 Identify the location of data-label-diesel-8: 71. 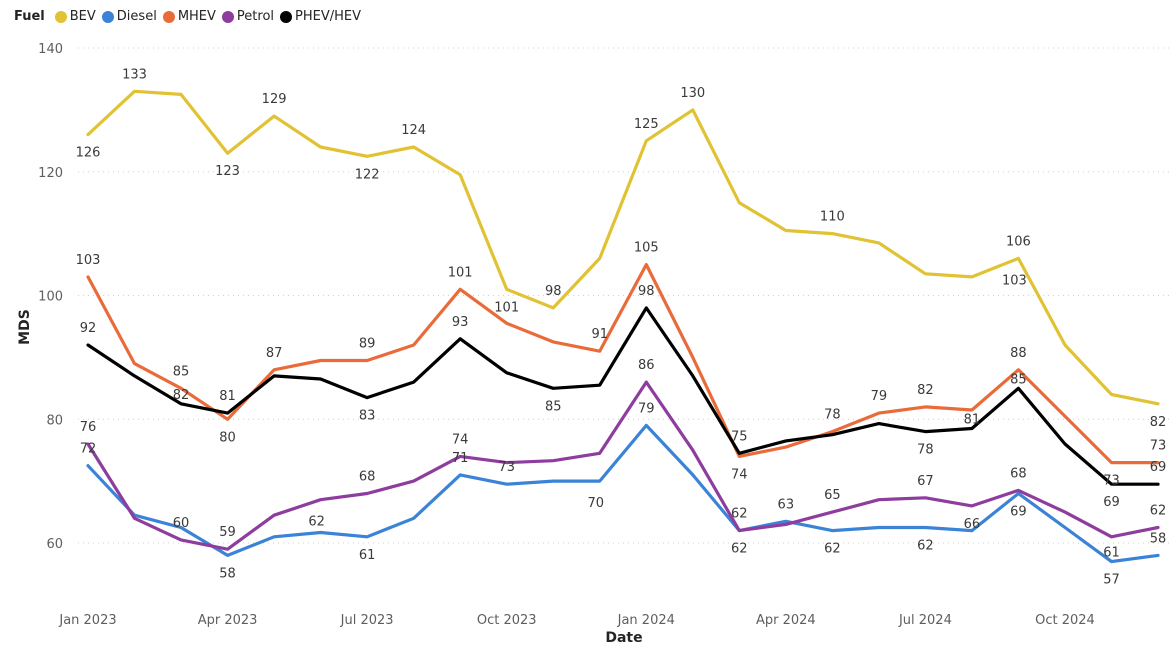
(460, 458).